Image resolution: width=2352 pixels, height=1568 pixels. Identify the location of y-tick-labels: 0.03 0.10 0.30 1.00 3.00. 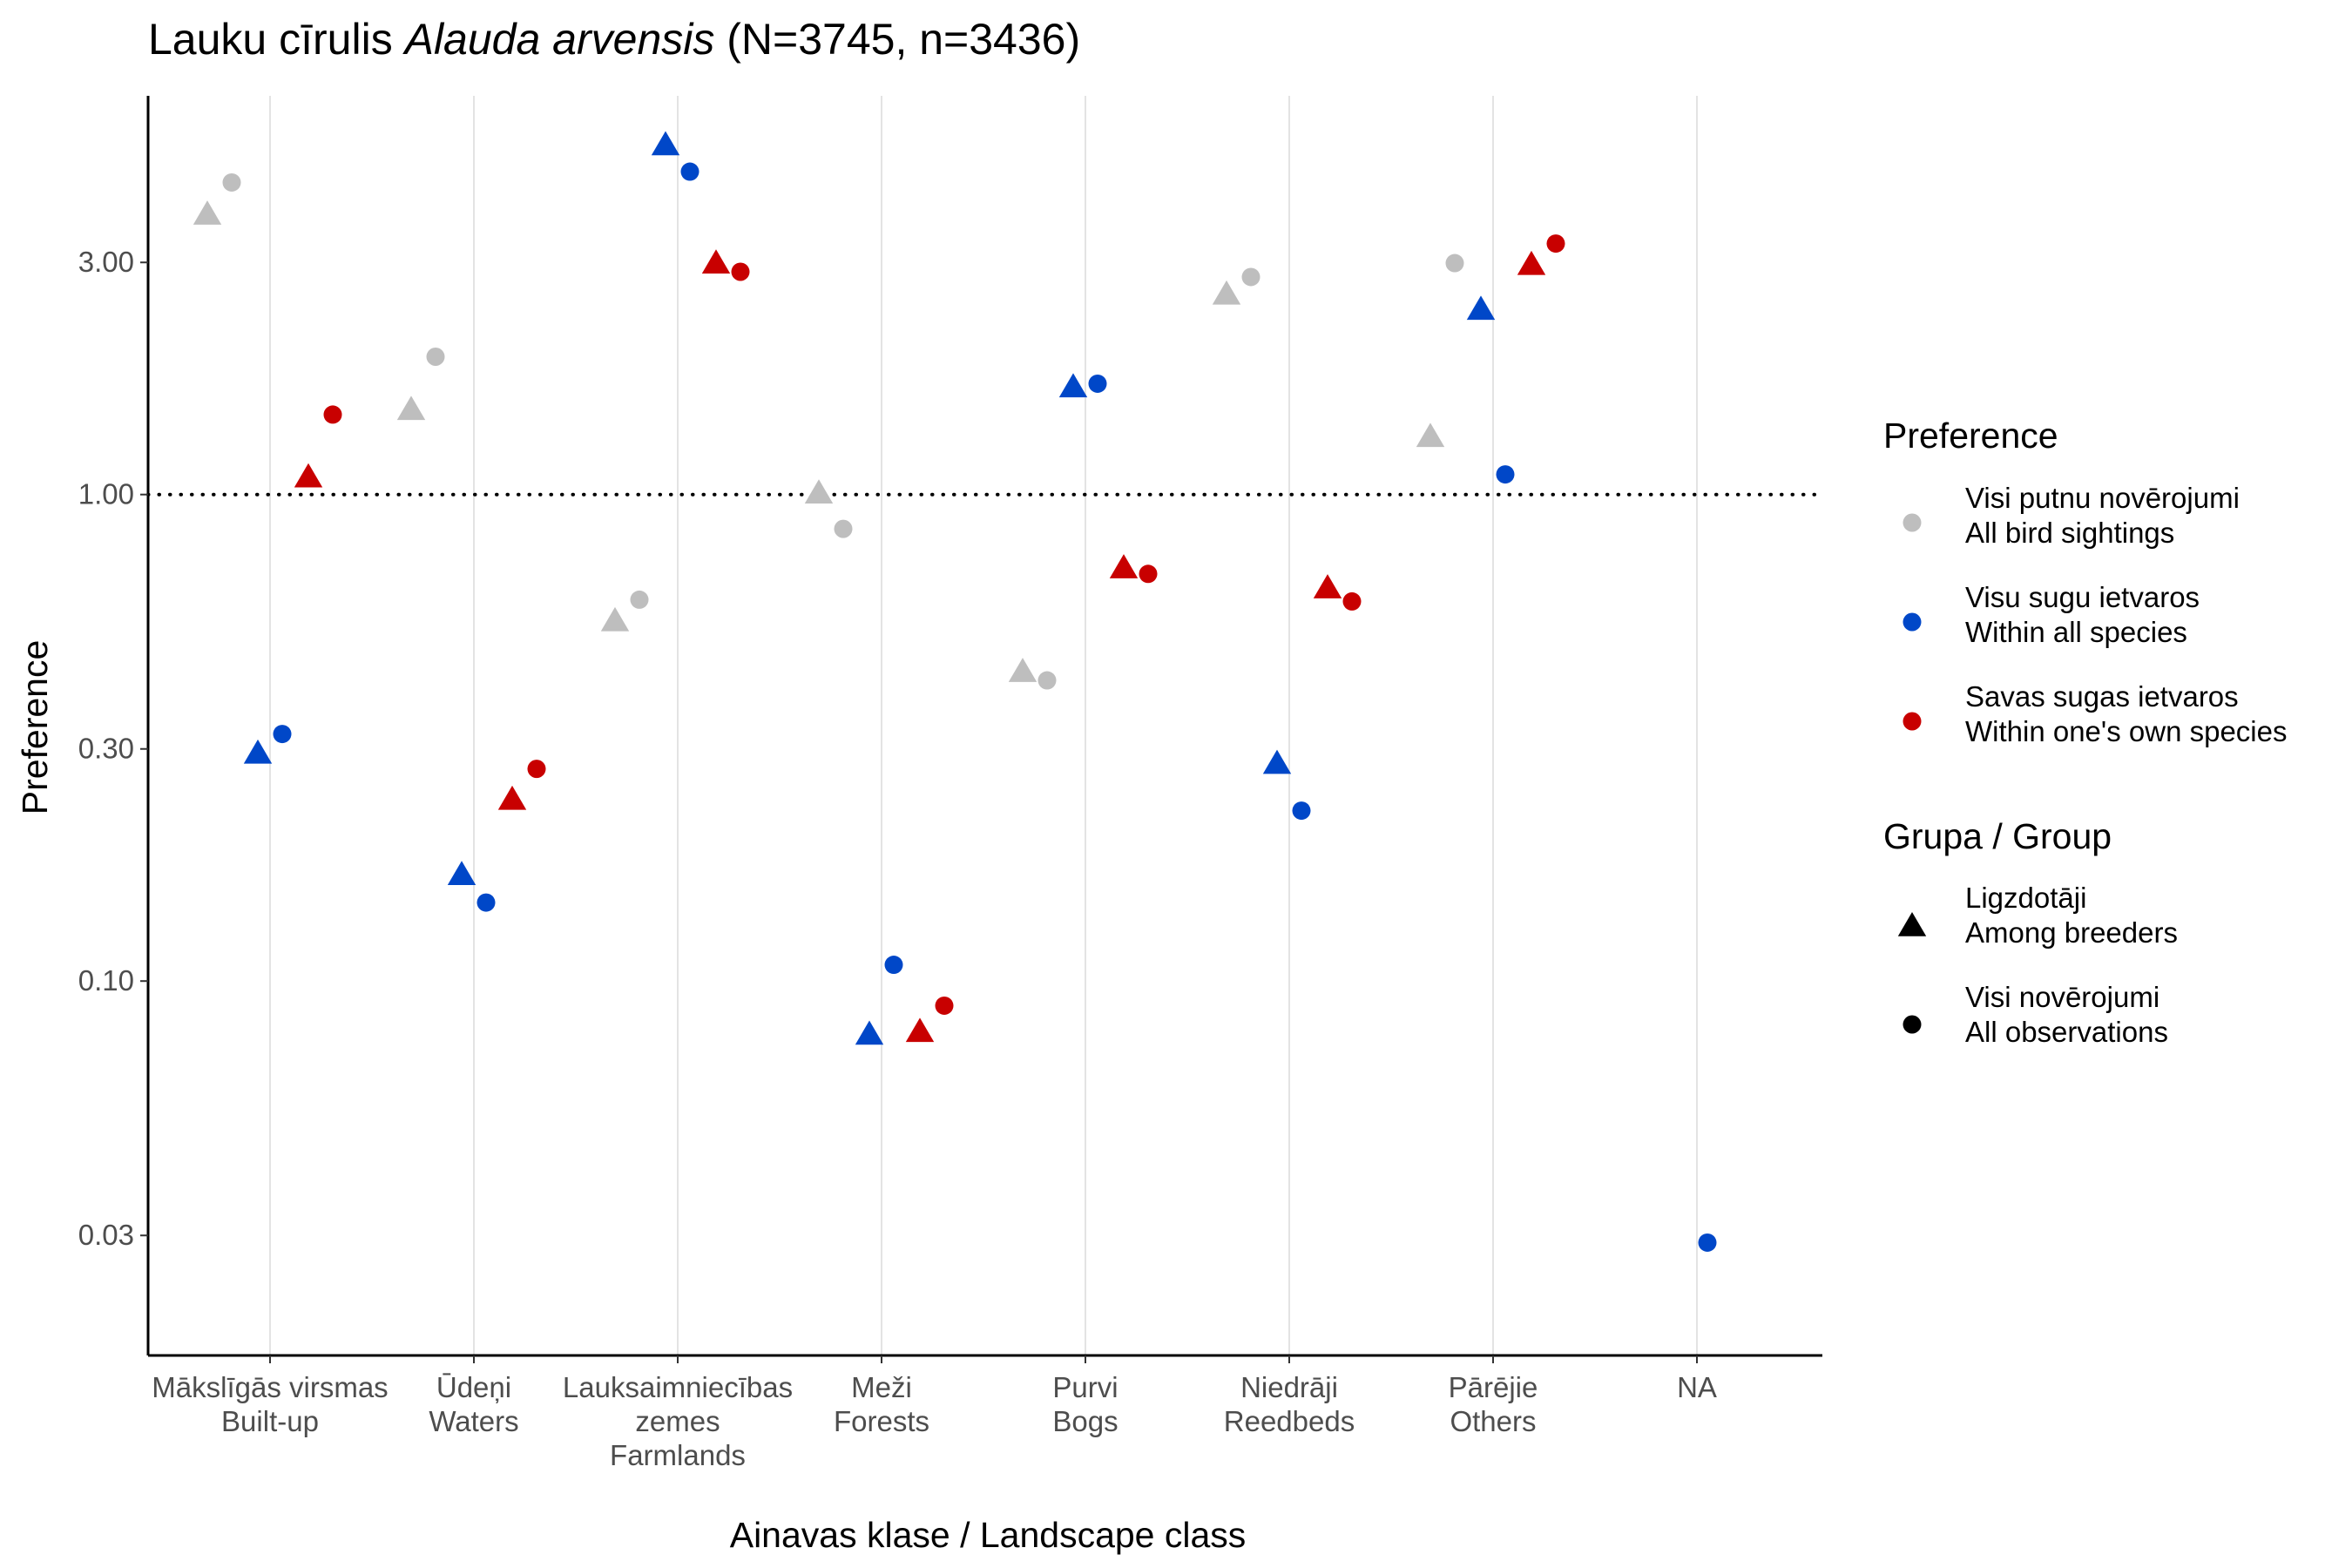
(113, 748).